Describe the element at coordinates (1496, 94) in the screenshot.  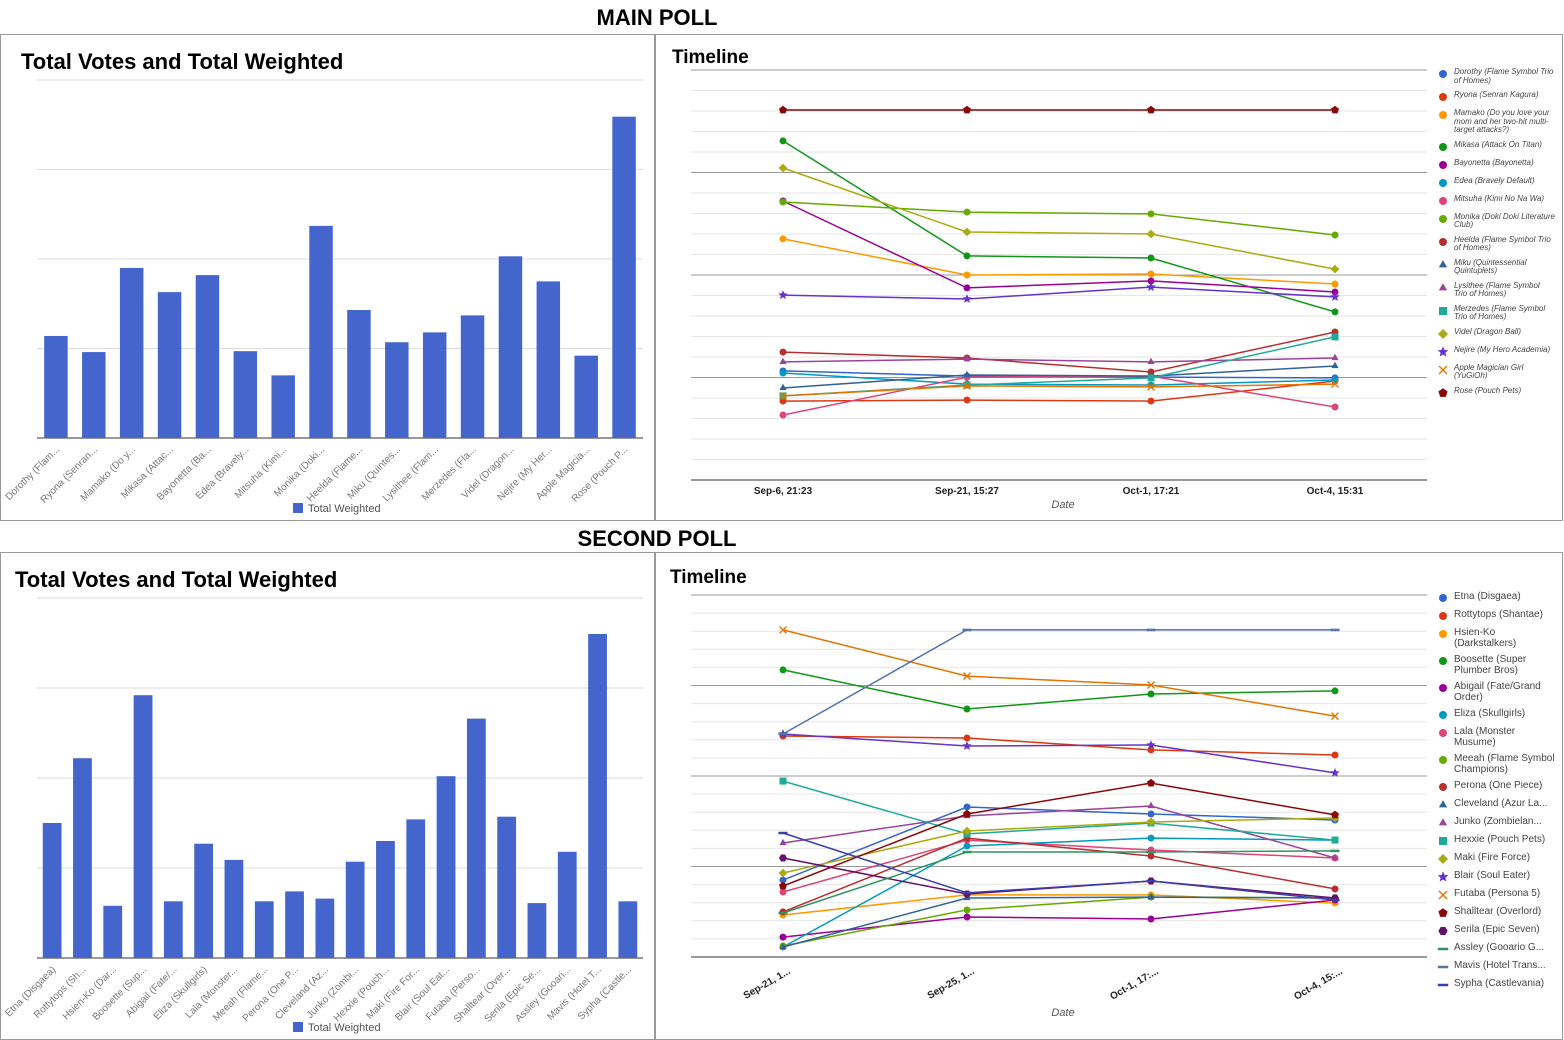
I see `legend-label: Ryona (Senran Kagura)` at that location.